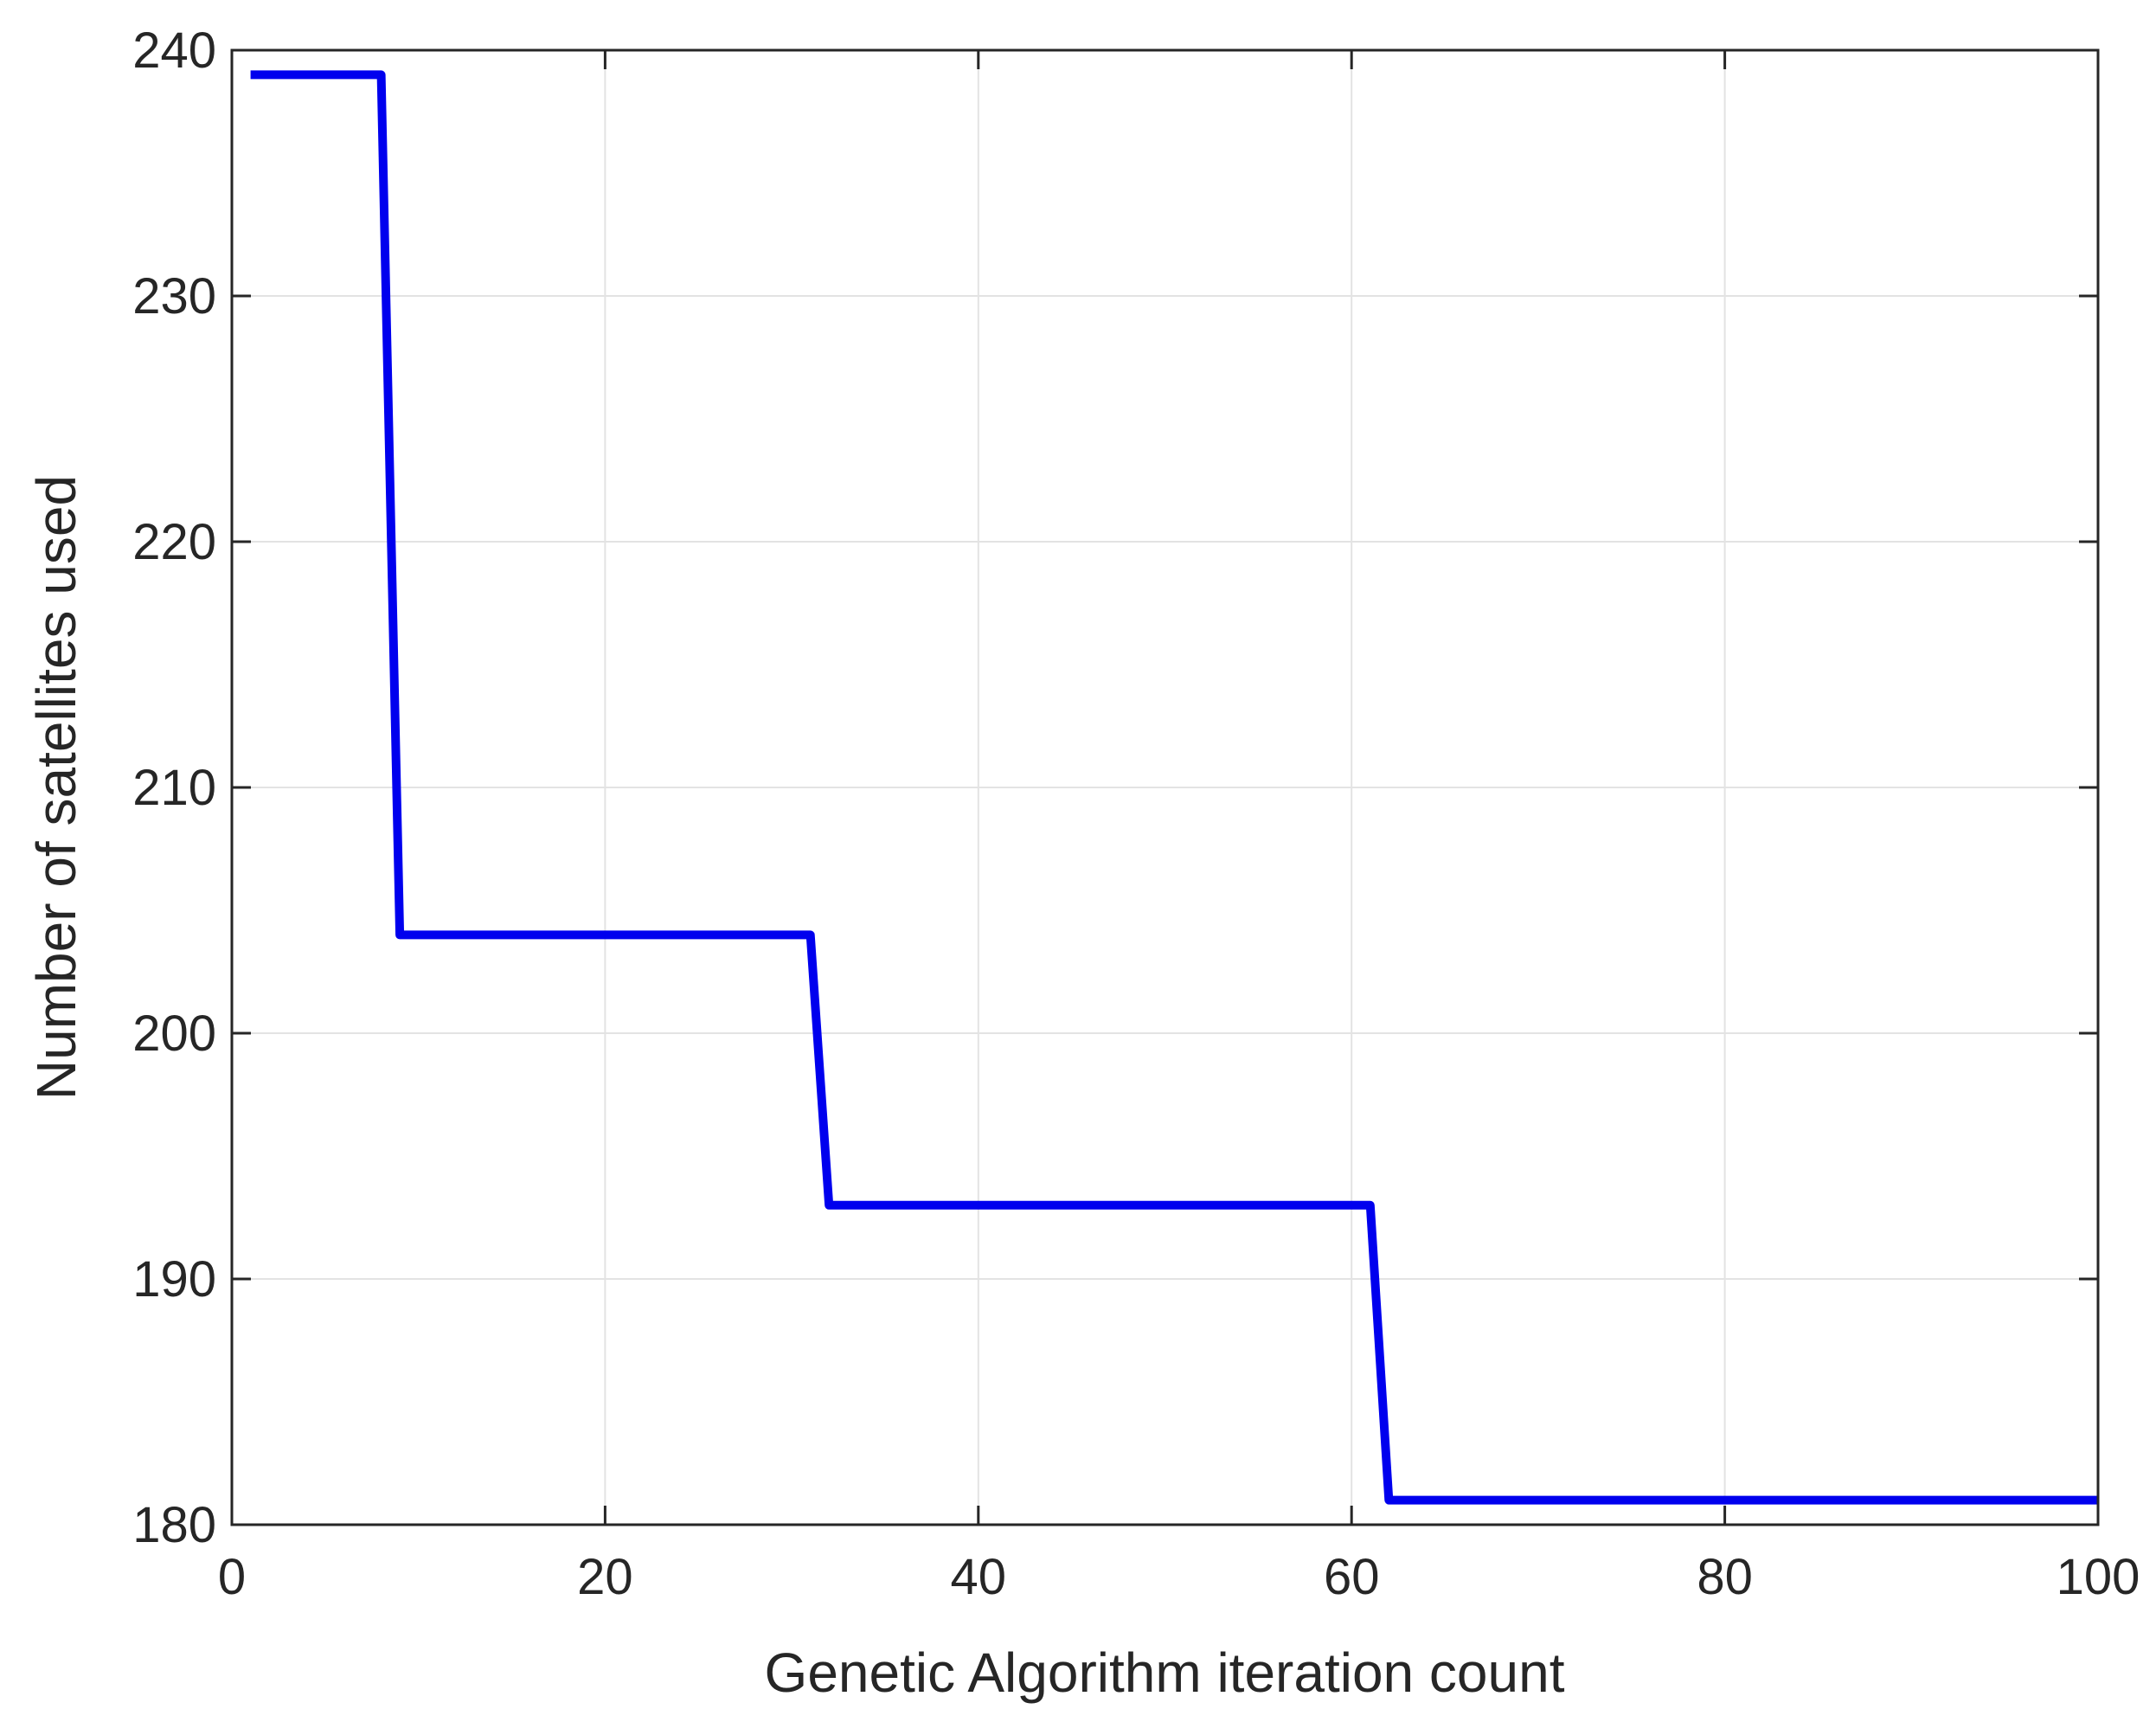 Image resolution: width=2156 pixels, height=1722 pixels. I want to click on x-tick-label: 40, so click(979, 1577).